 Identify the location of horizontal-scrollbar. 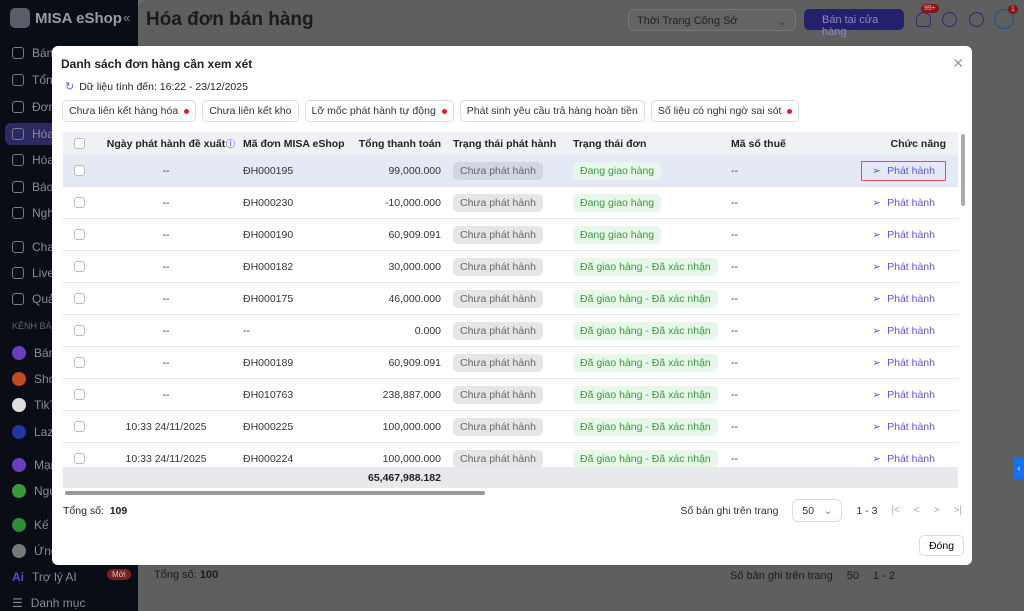
(275, 493).